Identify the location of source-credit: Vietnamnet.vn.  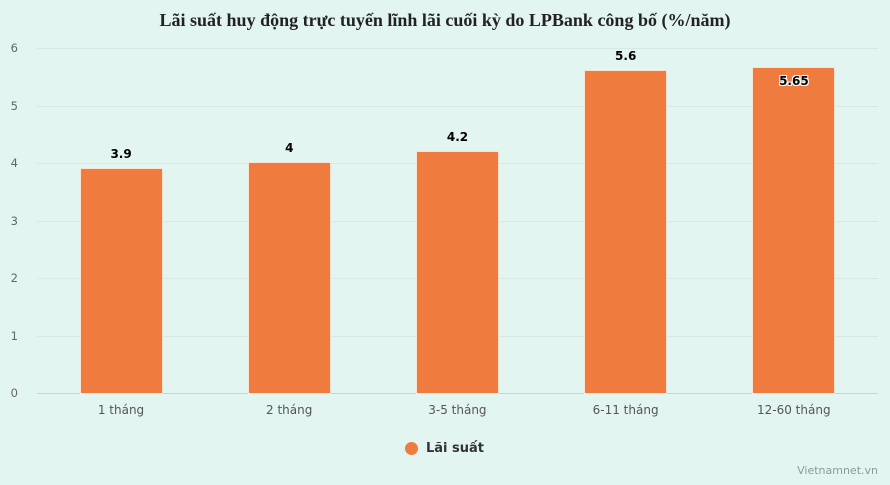
(837, 470).